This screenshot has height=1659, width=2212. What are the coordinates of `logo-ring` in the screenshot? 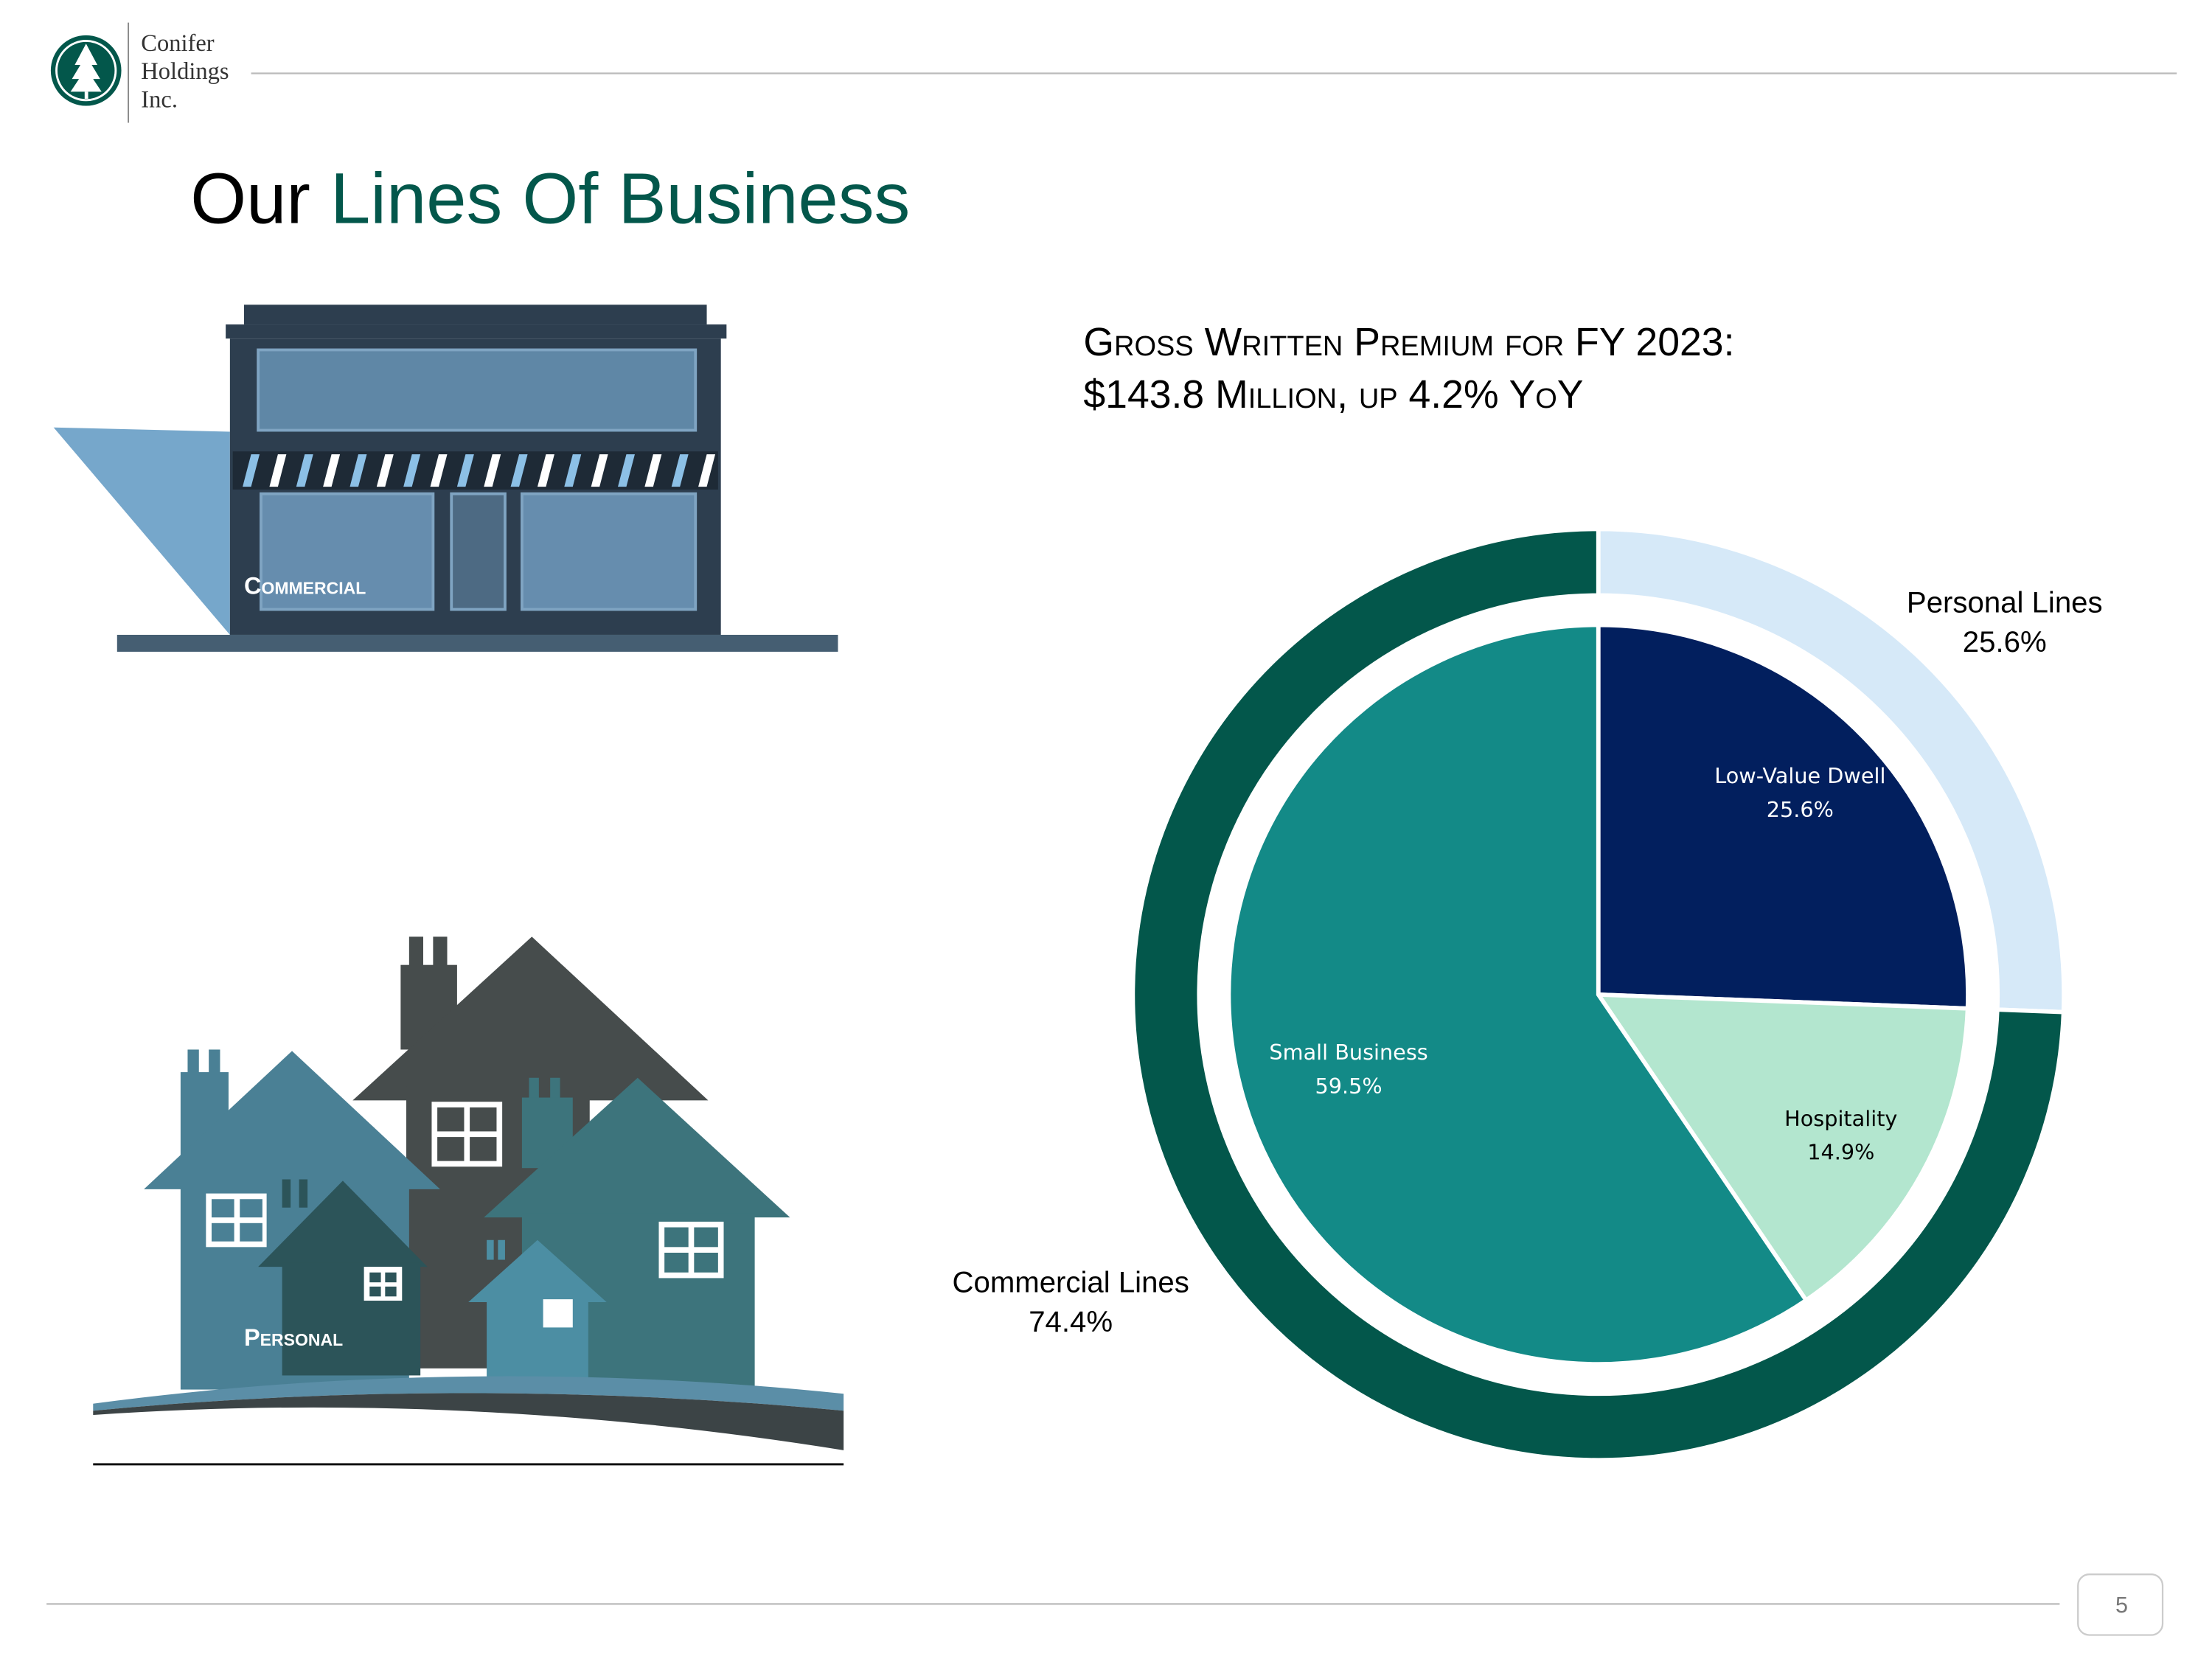 It's located at (86, 71).